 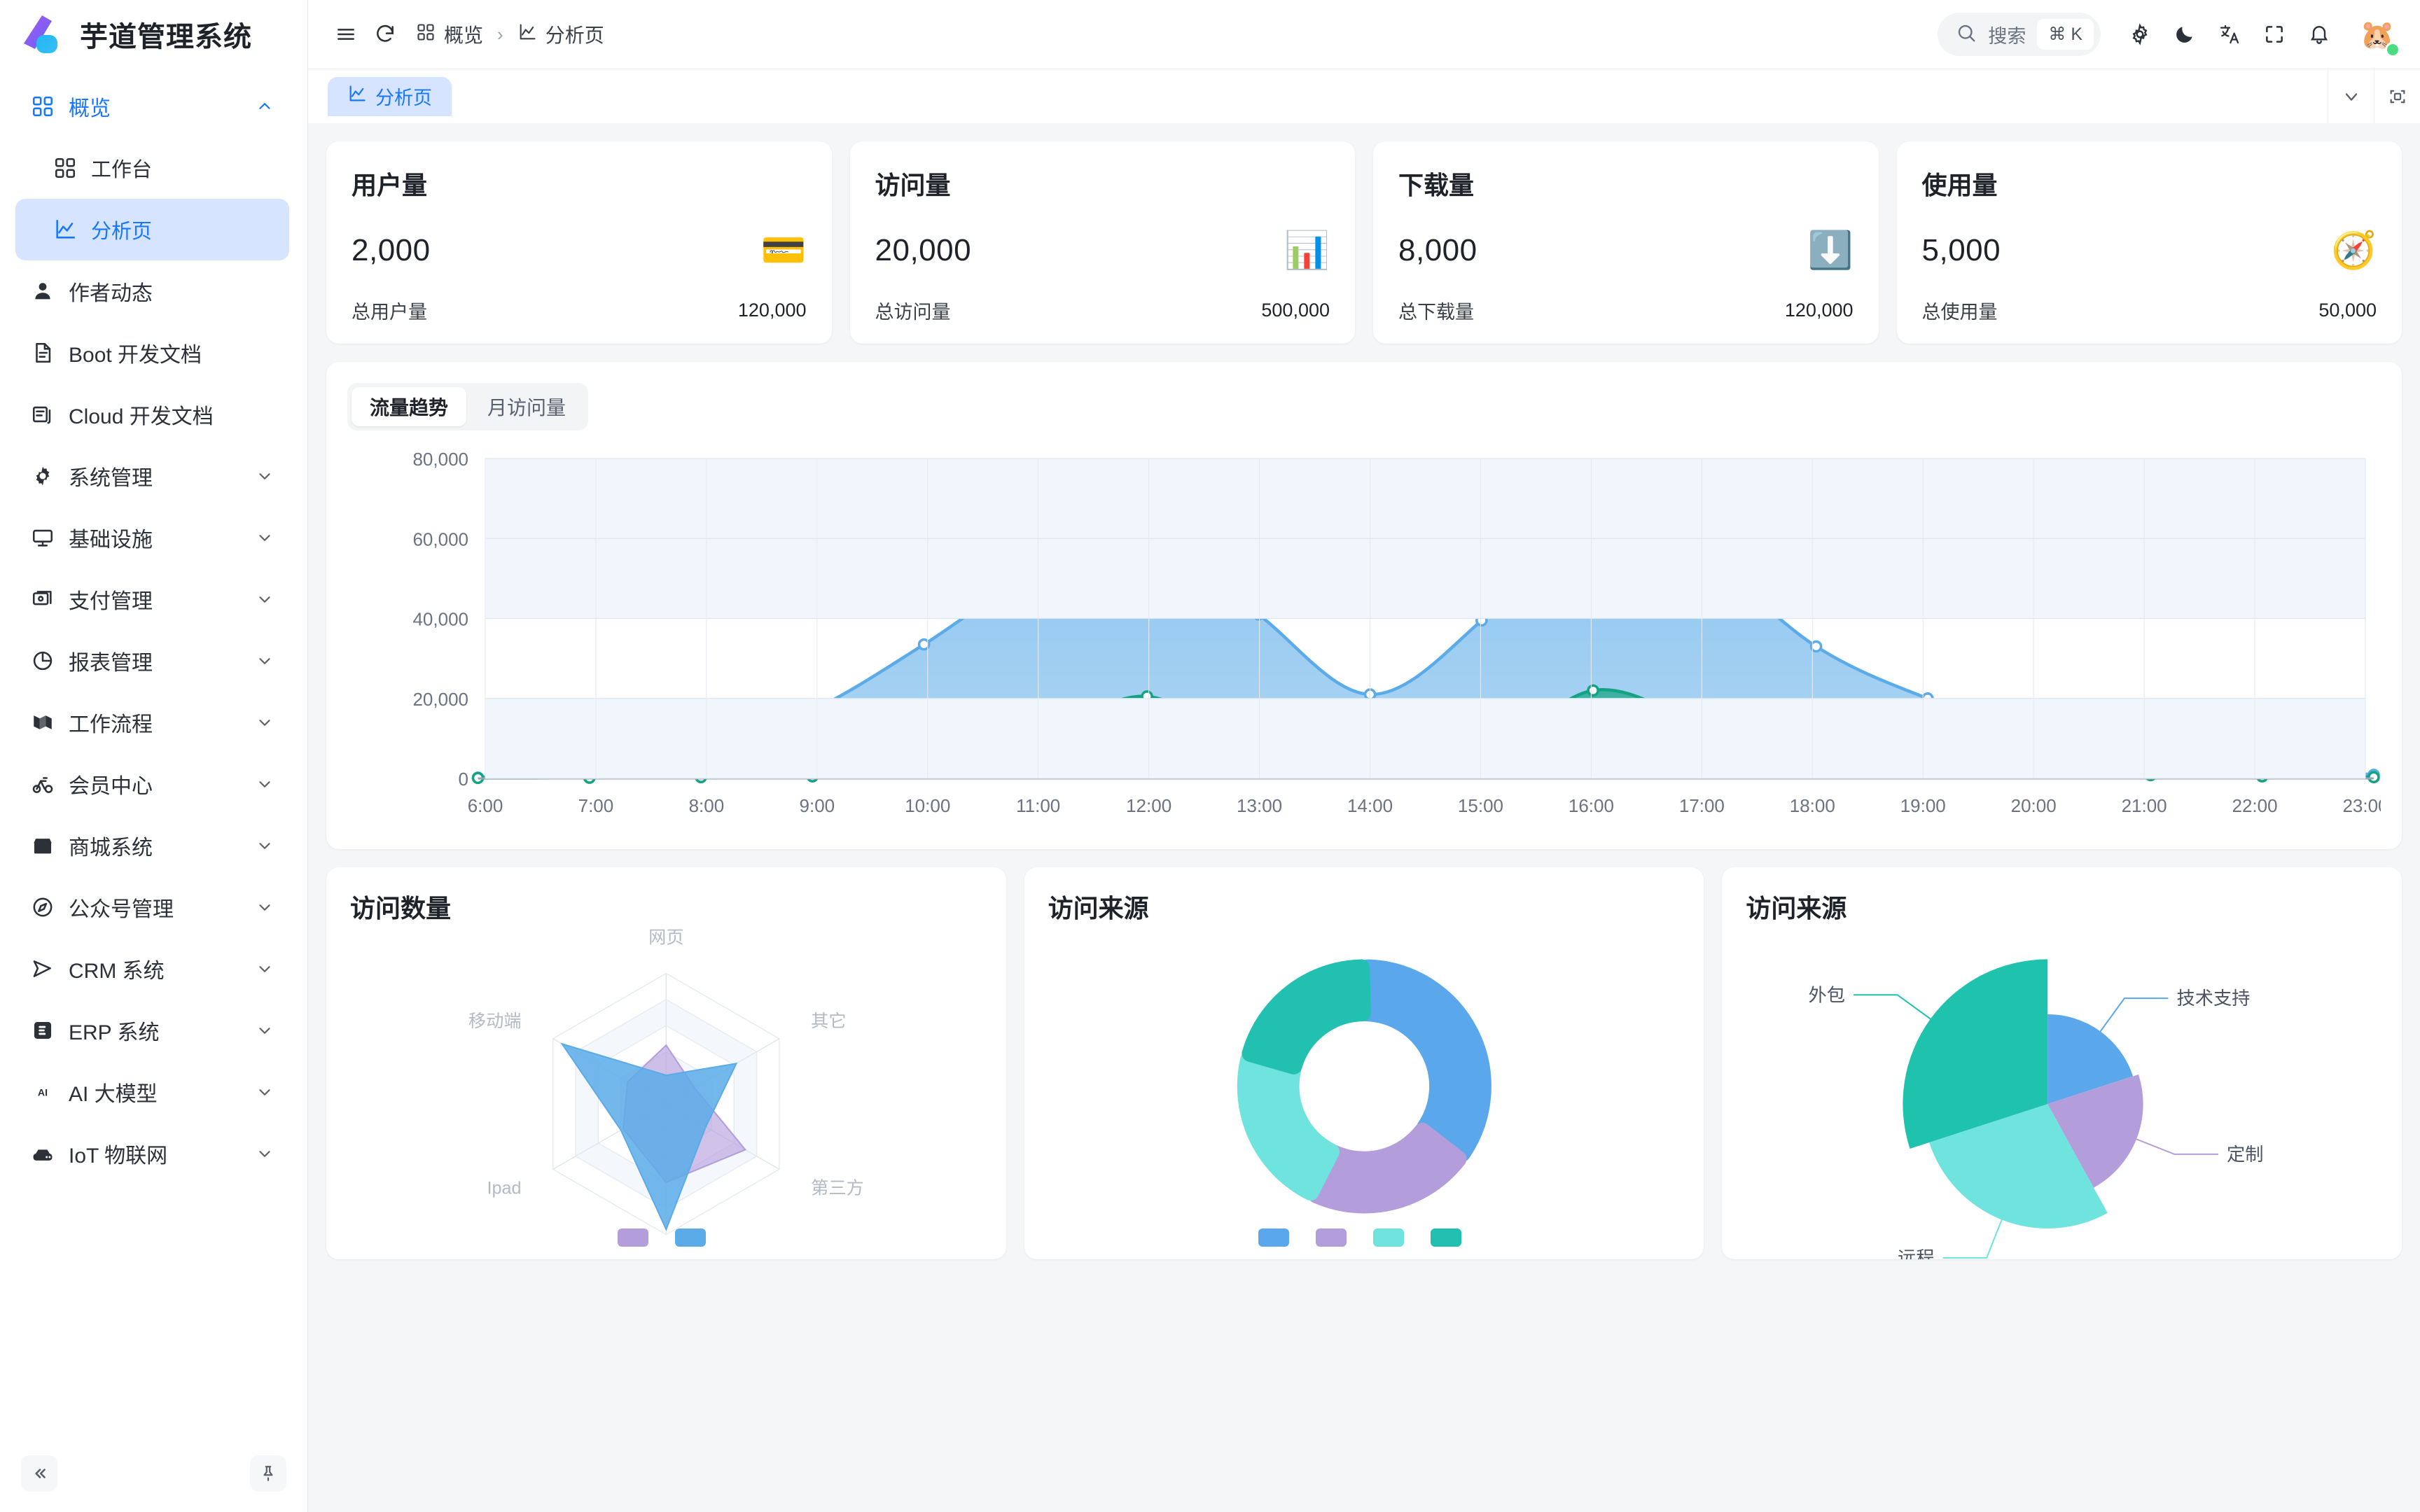 I want to click on sidebar-item-14: CRM 系统, so click(x=152, y=969).